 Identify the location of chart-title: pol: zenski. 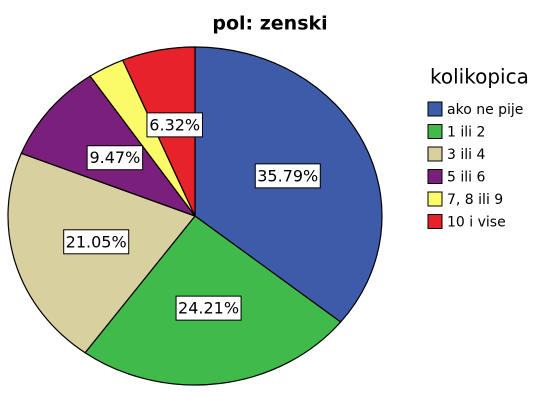
(269, 24).